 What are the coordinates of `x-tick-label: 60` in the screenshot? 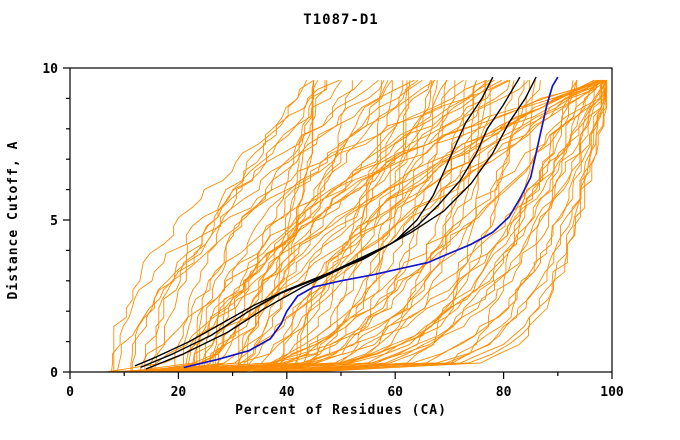 It's located at (395, 392).